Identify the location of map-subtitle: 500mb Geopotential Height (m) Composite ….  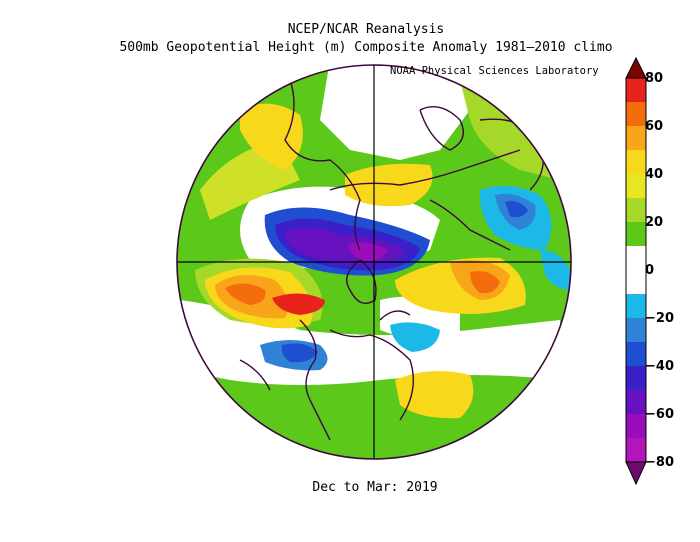
(366, 47).